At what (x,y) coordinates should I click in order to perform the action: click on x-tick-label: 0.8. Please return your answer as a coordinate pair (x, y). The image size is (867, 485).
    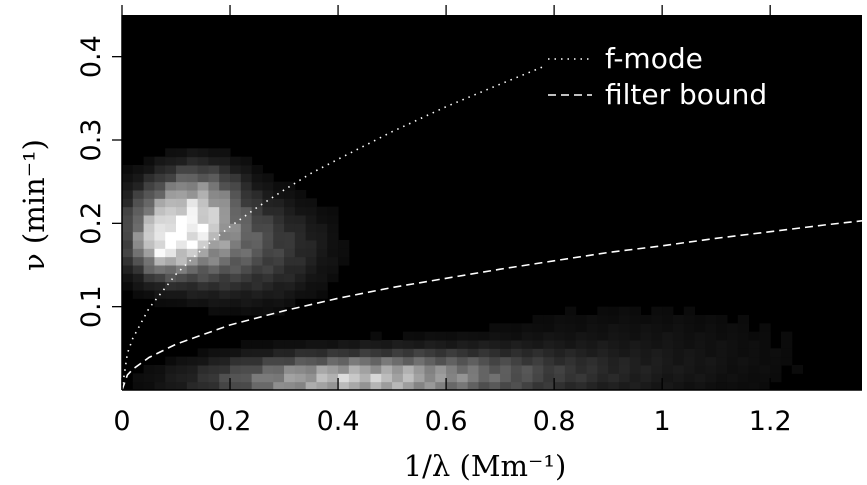
    Looking at the image, I should click on (554, 421).